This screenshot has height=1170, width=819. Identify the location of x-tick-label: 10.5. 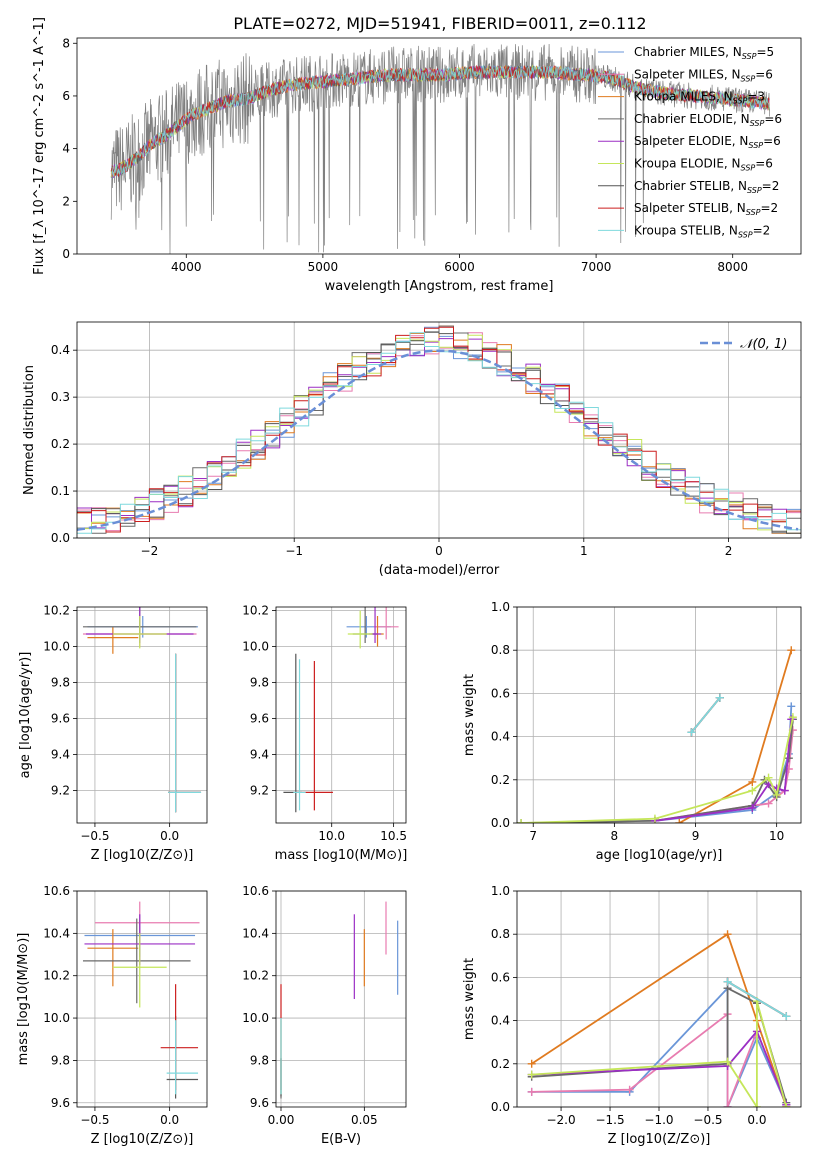
(393, 836).